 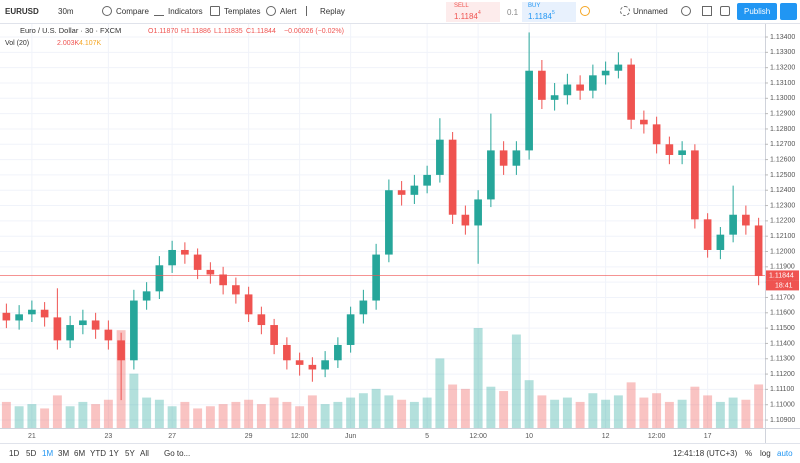 What do you see at coordinates (782, 251) in the screenshot?
I see `y-tick-label: 1.12000` at bounding box center [782, 251].